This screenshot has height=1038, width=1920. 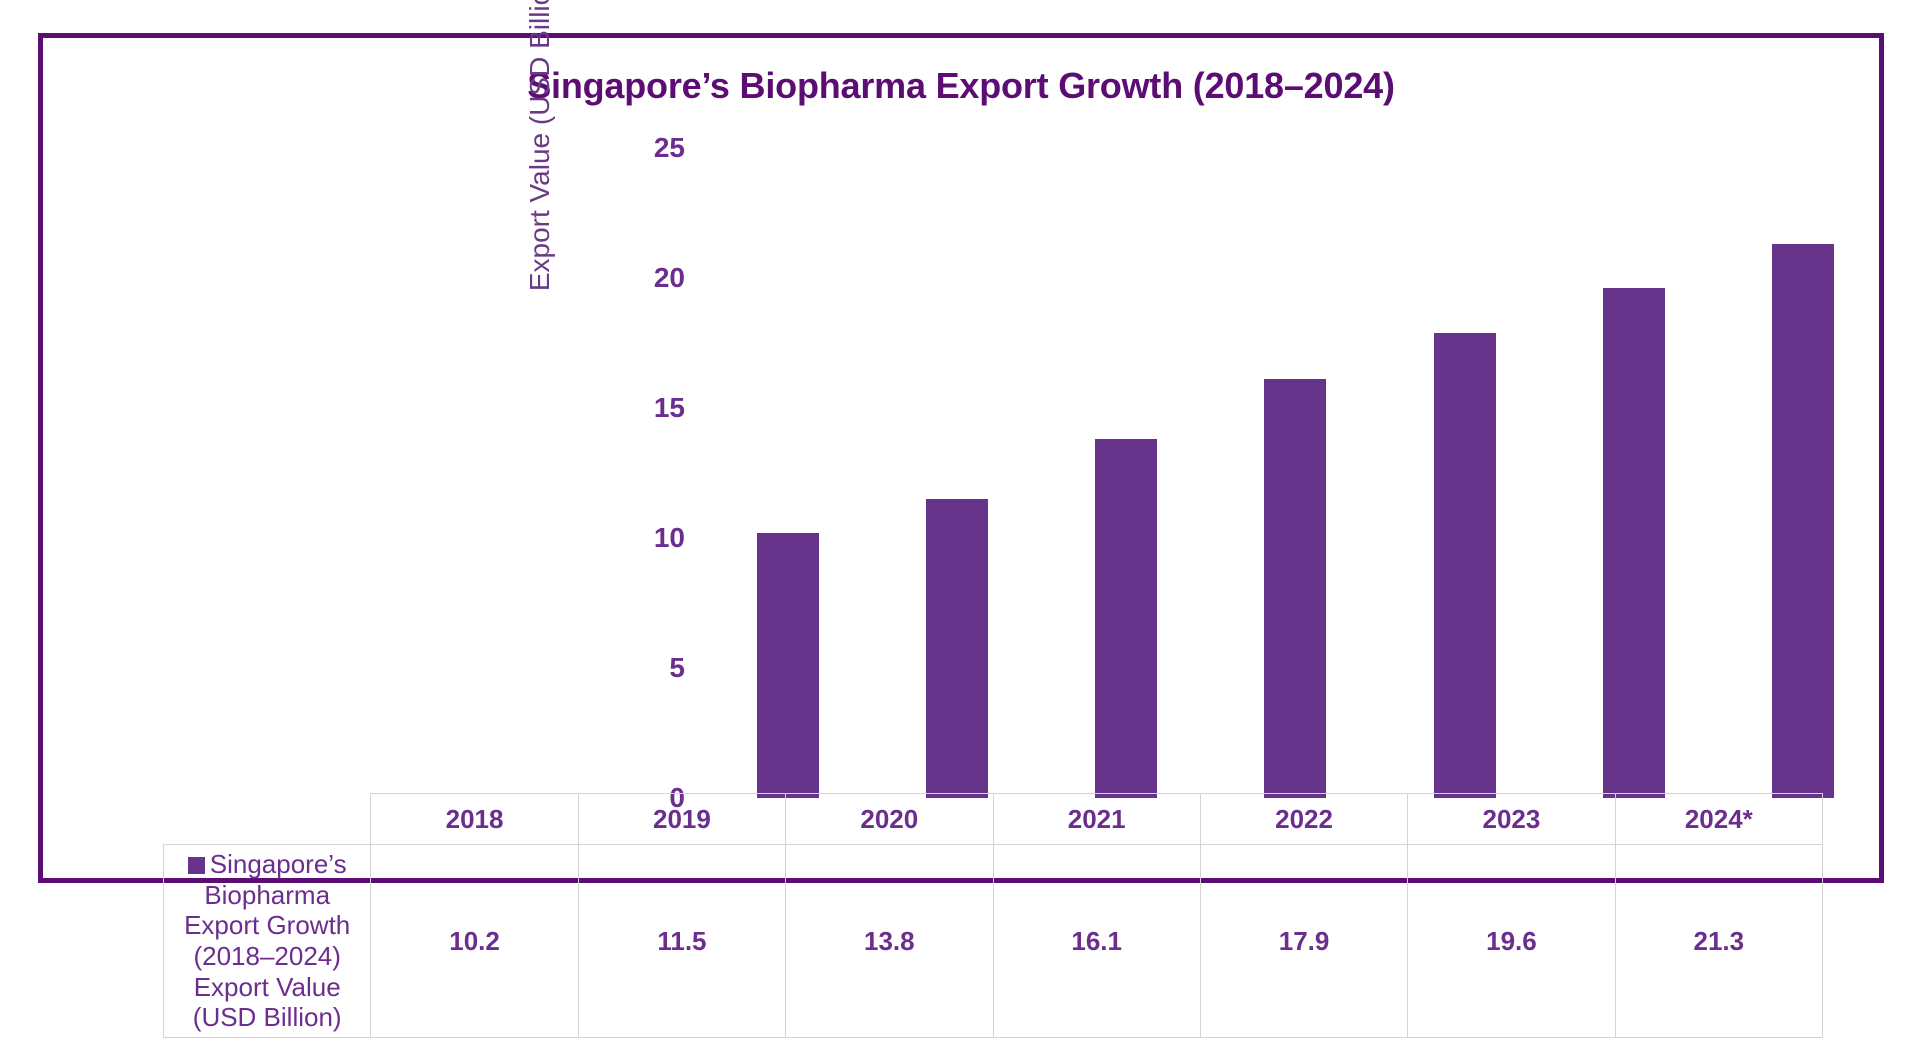 What do you see at coordinates (1511, 940) in the screenshot?
I see `value-cell-2023: 19.6` at bounding box center [1511, 940].